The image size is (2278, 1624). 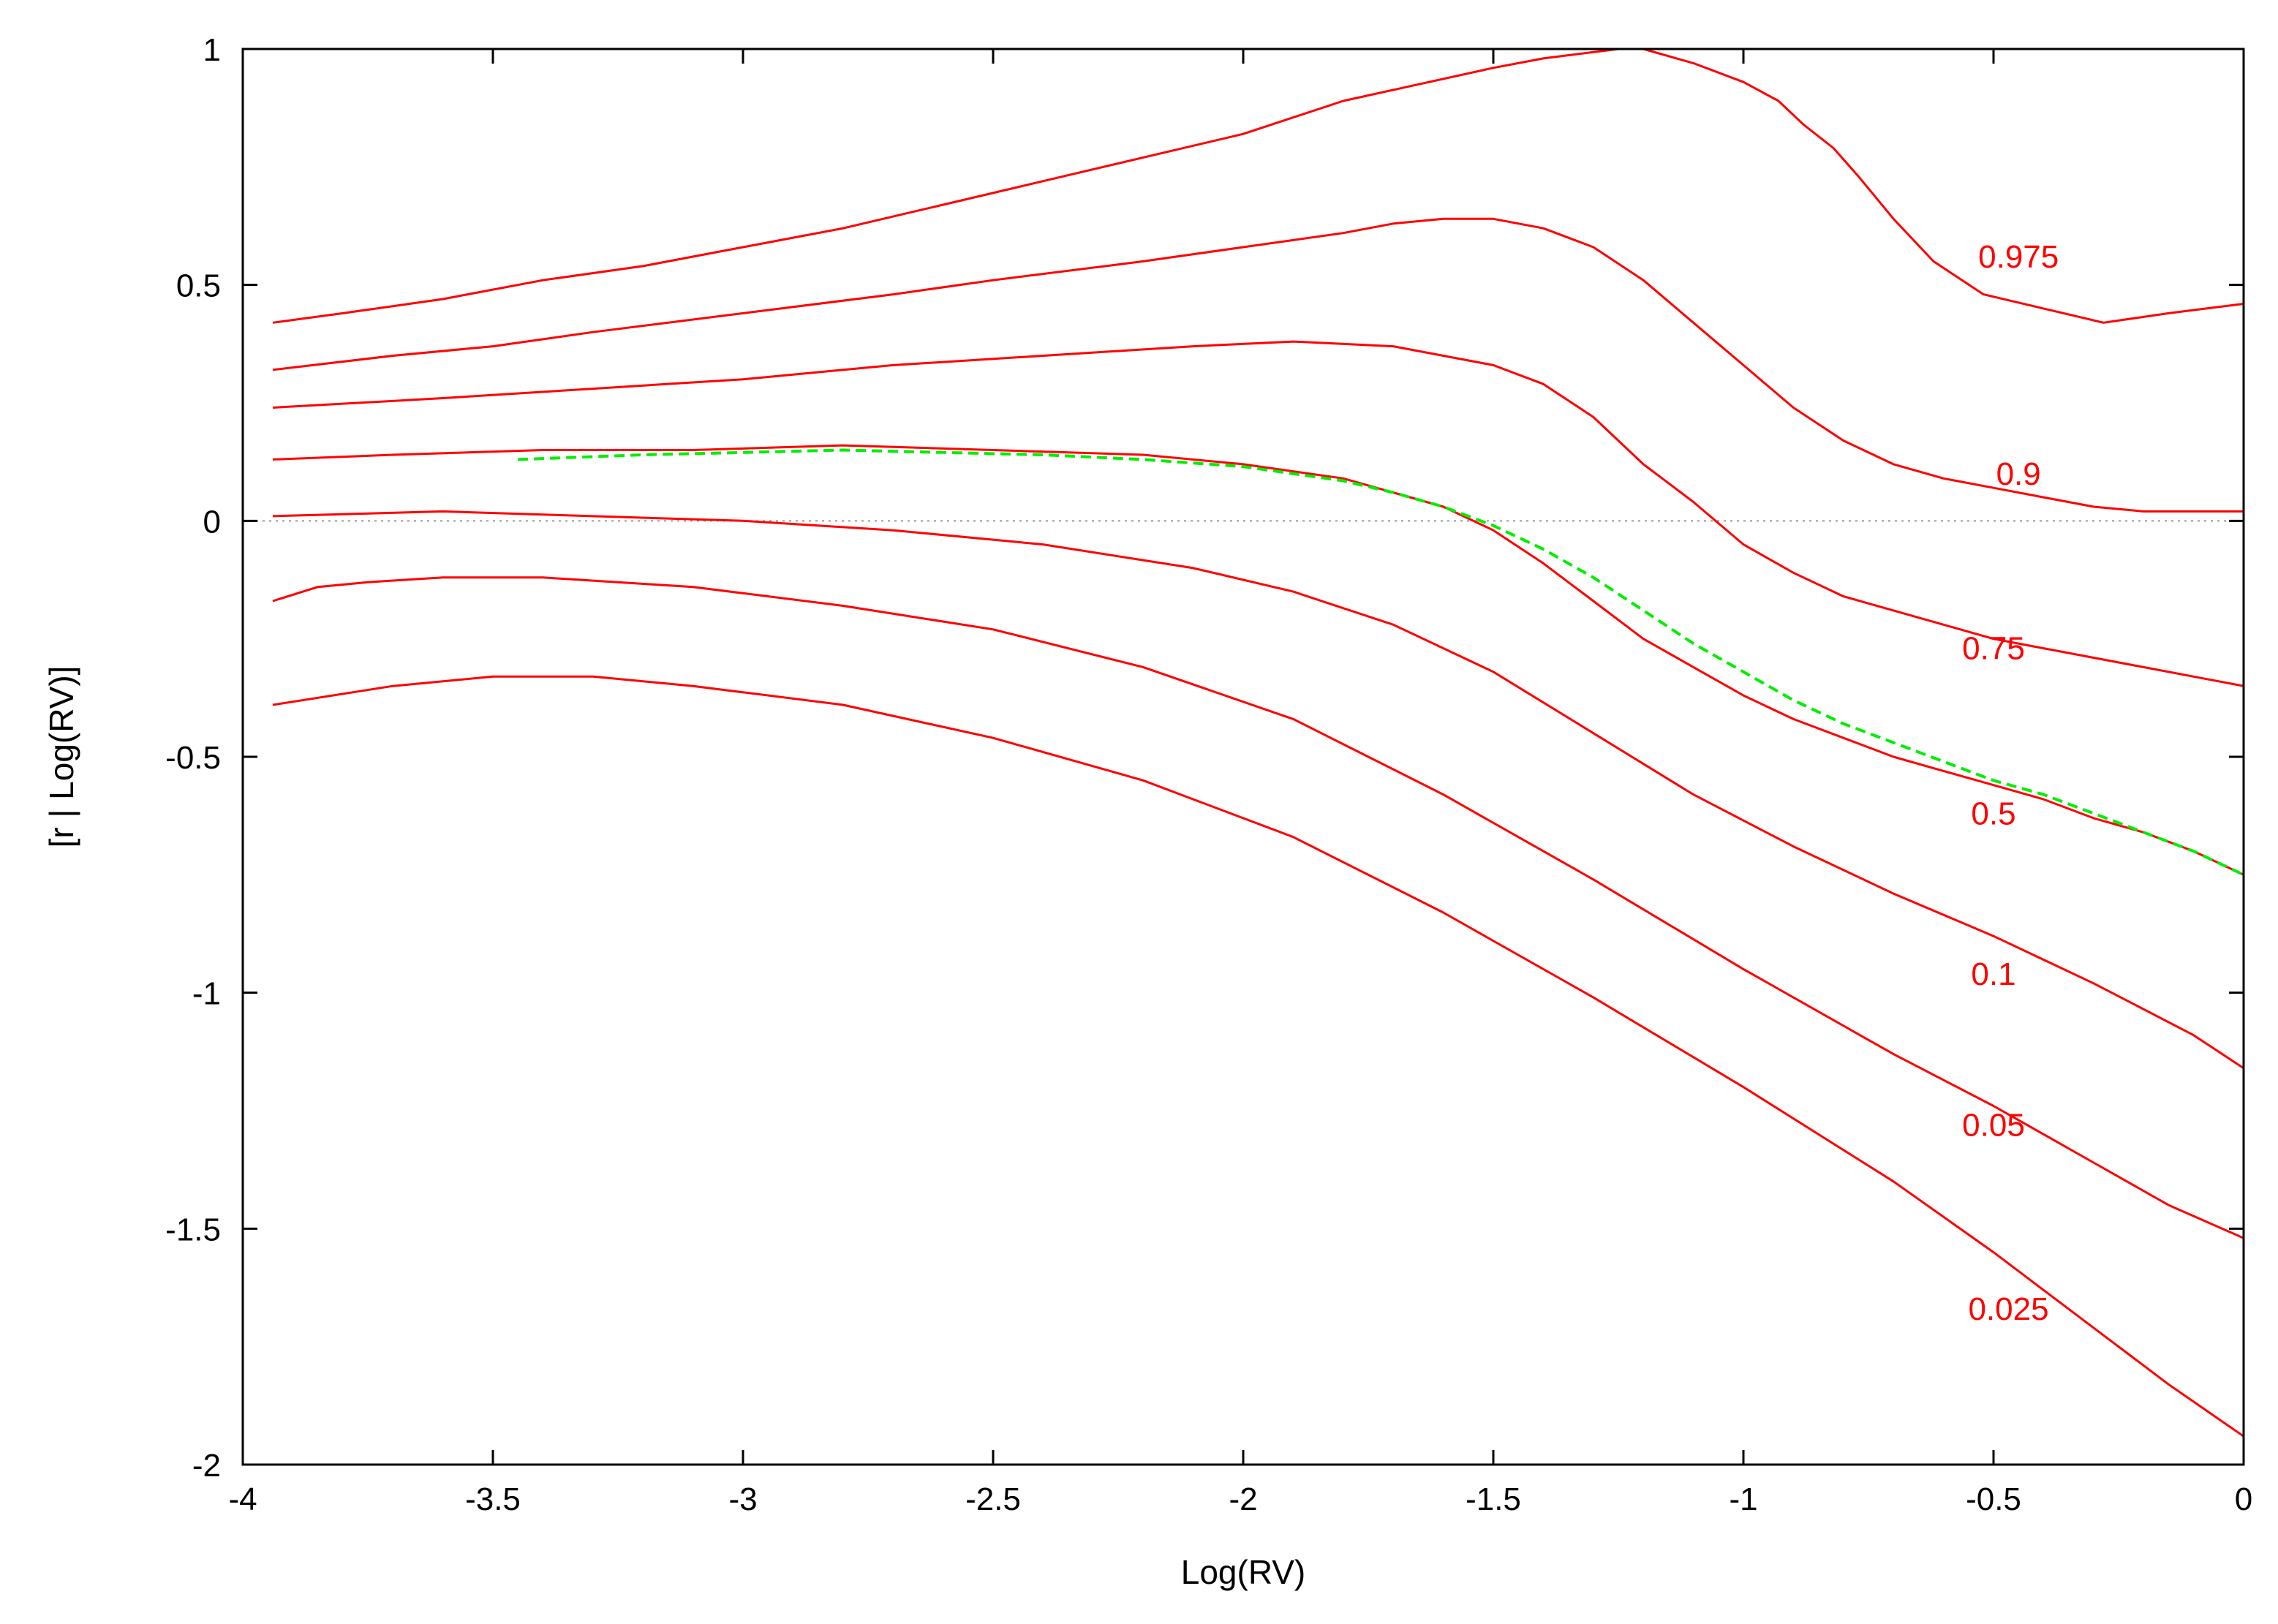 What do you see at coordinates (2018, 257) in the screenshot?
I see `series-label: 0.975` at bounding box center [2018, 257].